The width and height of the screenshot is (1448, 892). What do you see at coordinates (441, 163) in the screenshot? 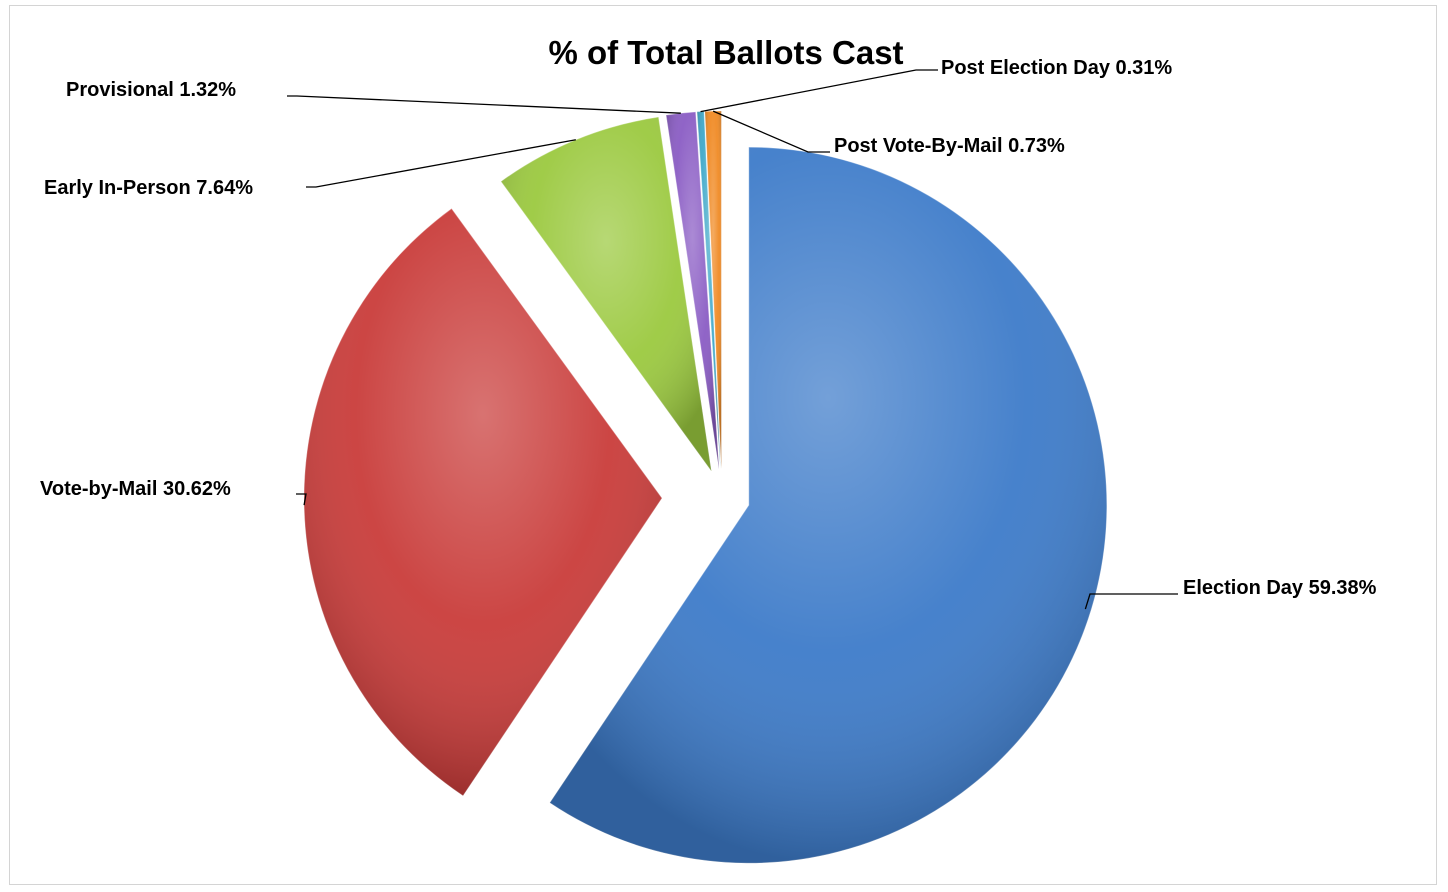
I see `leader-line-early-in-person` at bounding box center [441, 163].